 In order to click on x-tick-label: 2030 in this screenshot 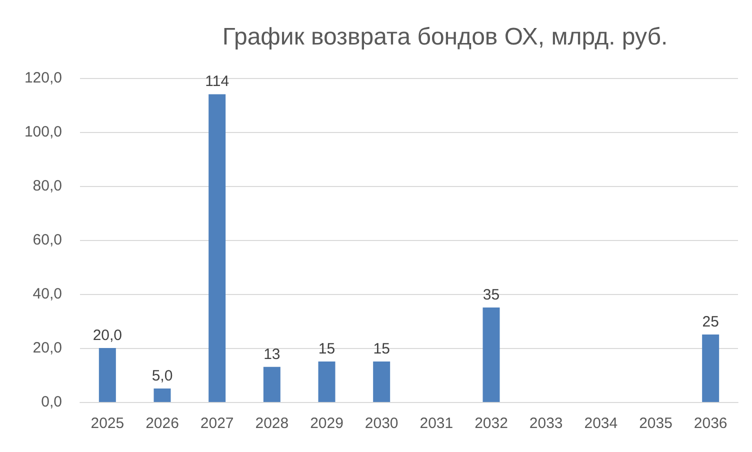, I will do `click(381, 423)`.